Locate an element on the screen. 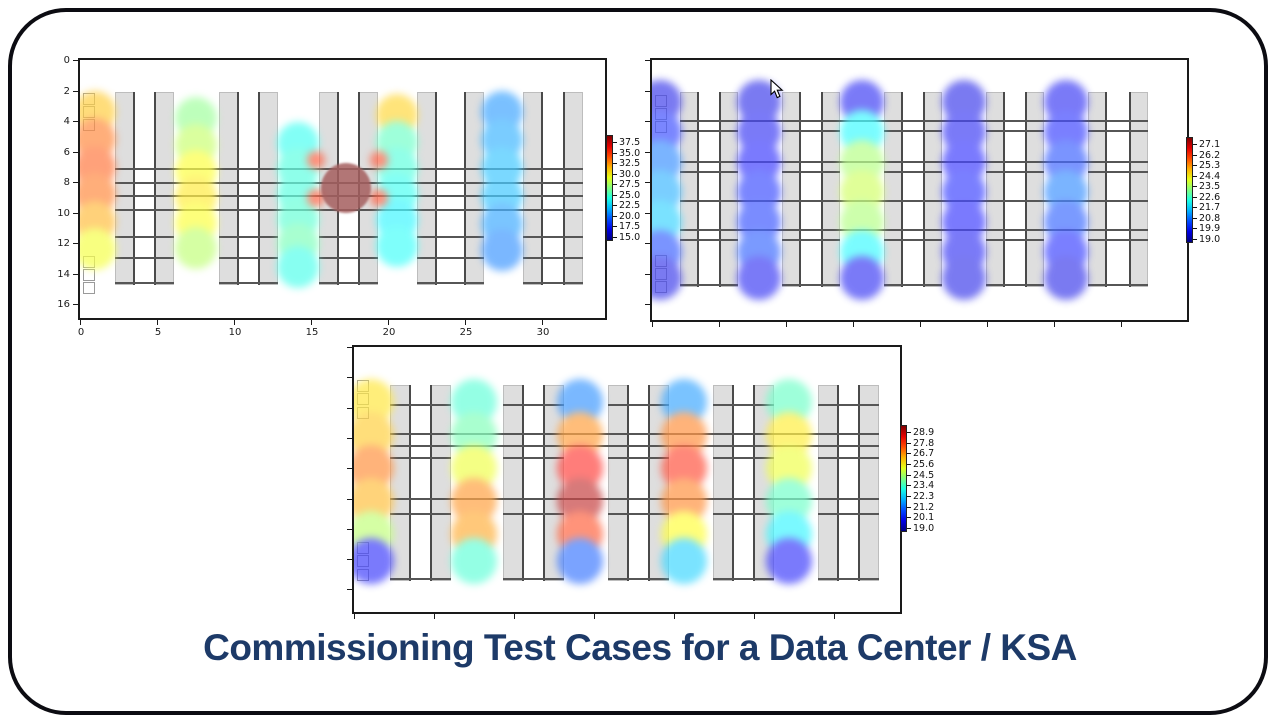  temperature-blob-layer is located at coordinates (342, 189).